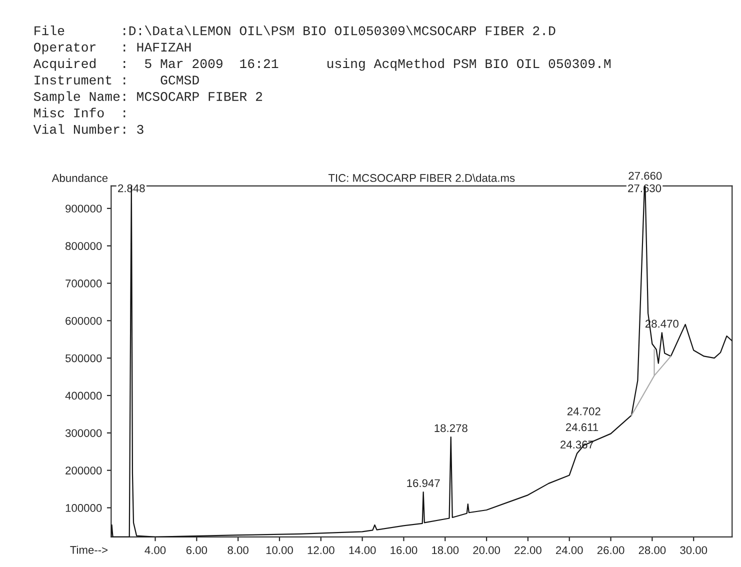  What do you see at coordinates (404, 550) in the screenshot?
I see `x-tick-label: 16.00` at bounding box center [404, 550].